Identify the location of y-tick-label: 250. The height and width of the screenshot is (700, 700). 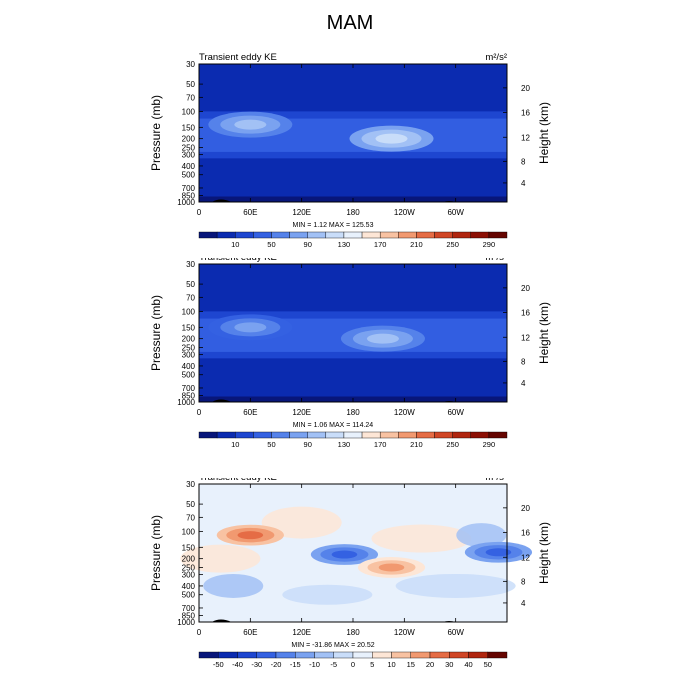
(189, 147).